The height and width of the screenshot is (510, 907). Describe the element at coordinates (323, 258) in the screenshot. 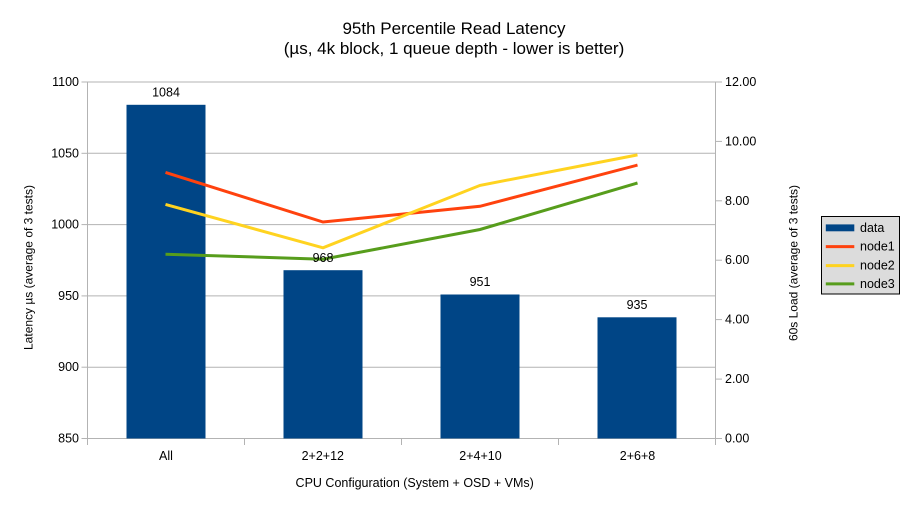

I see `svg-text: 968` at that location.